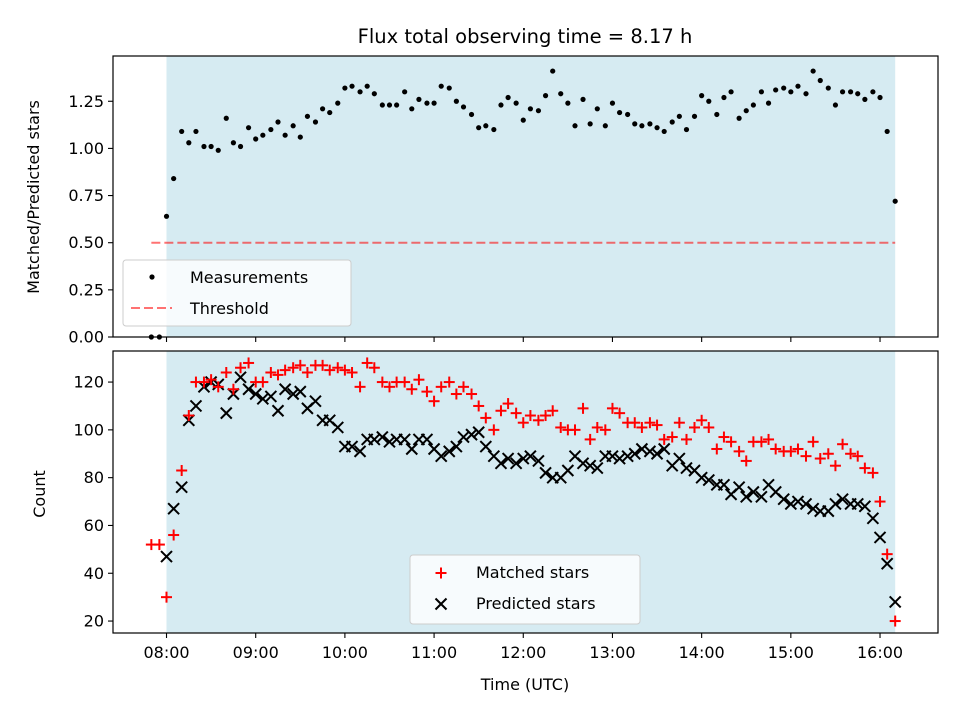  Describe the element at coordinates (93, 502) in the screenshot. I see `bottom-y-ticks: 20 40 60 80 100 120` at that location.